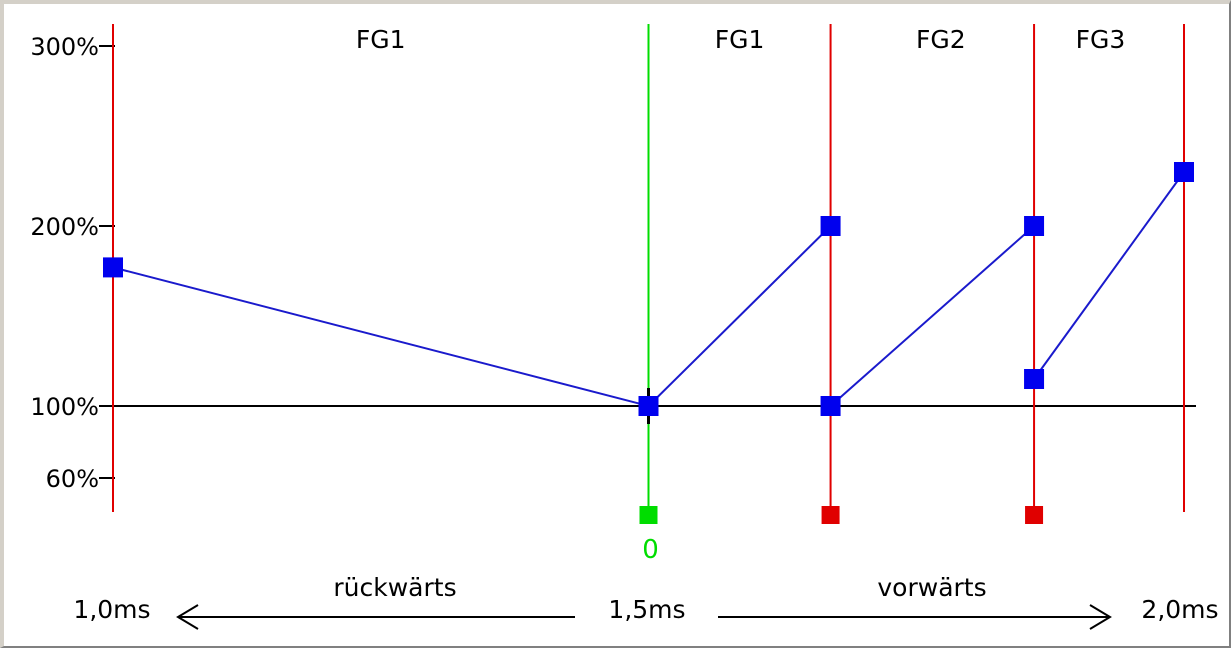 The height and width of the screenshot is (648, 1231). Describe the element at coordinates (394, 587) in the screenshot. I see `backward-label: rückwärts` at that location.